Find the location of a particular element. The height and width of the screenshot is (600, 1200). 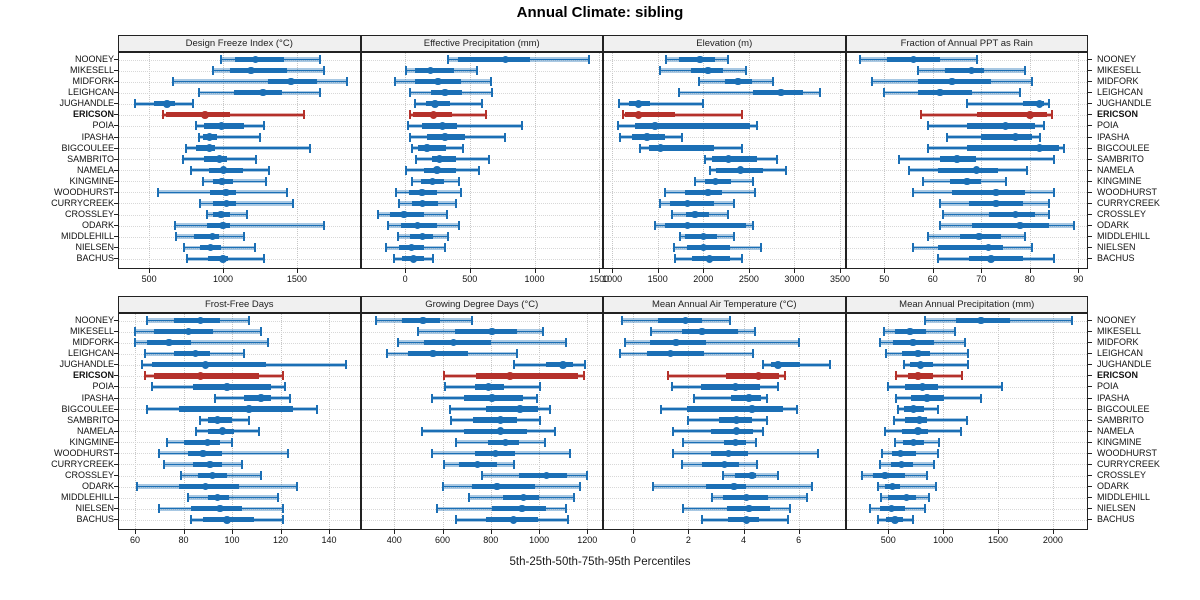

x-tick-label: 2 is located at coordinates (688, 539).